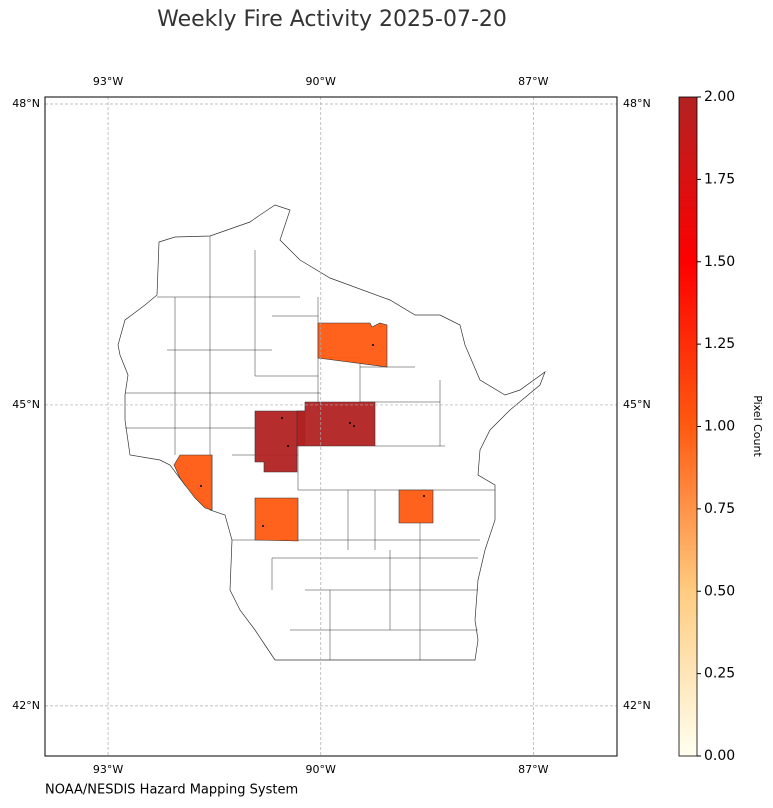 This screenshot has width=773, height=808. What do you see at coordinates (719, 756) in the screenshot?
I see `colorbar-tick-label: 0.00` at bounding box center [719, 756].